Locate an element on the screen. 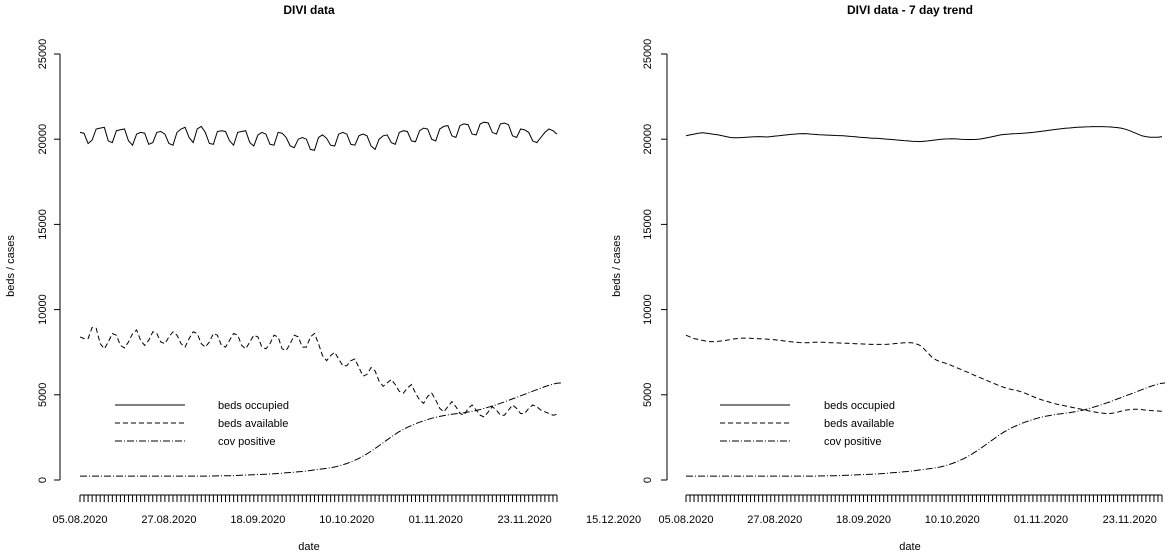 The width and height of the screenshot is (1165, 558). chart-title: DIVI data - 7 day trend is located at coordinates (910, 10).